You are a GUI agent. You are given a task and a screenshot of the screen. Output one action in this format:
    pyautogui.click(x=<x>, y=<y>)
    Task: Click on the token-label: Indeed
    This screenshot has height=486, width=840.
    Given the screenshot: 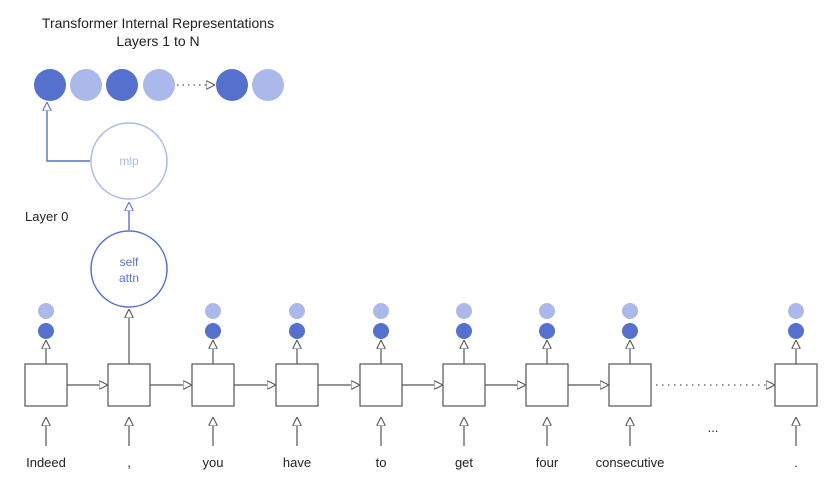 What is the action you would take?
    pyautogui.click(x=46, y=462)
    